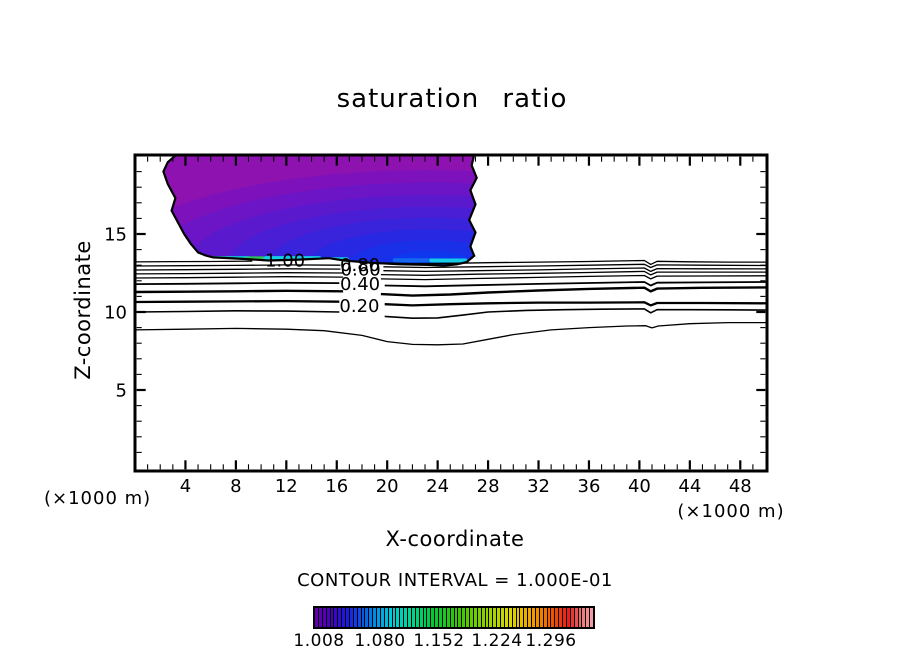 The image size is (904, 666). I want to click on y-tick-labels: 5 10 15, so click(115, 313).